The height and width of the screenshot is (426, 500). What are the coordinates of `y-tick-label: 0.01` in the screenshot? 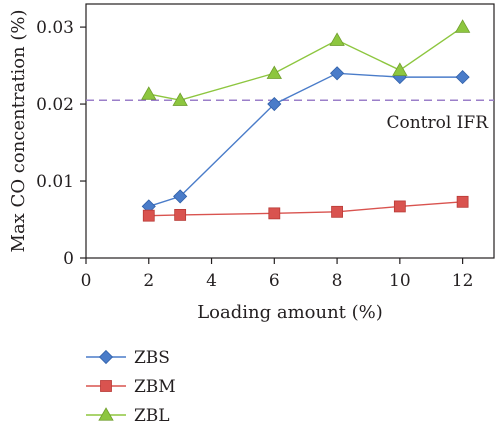 It's located at (55, 182).